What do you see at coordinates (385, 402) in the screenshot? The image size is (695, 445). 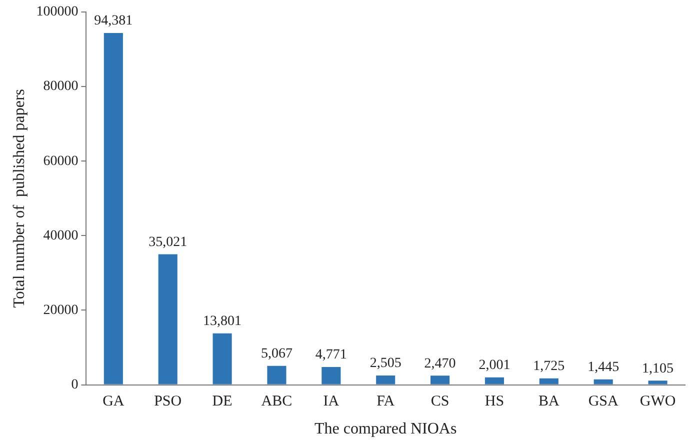 I see `x-tick-label: FA` at bounding box center [385, 402].